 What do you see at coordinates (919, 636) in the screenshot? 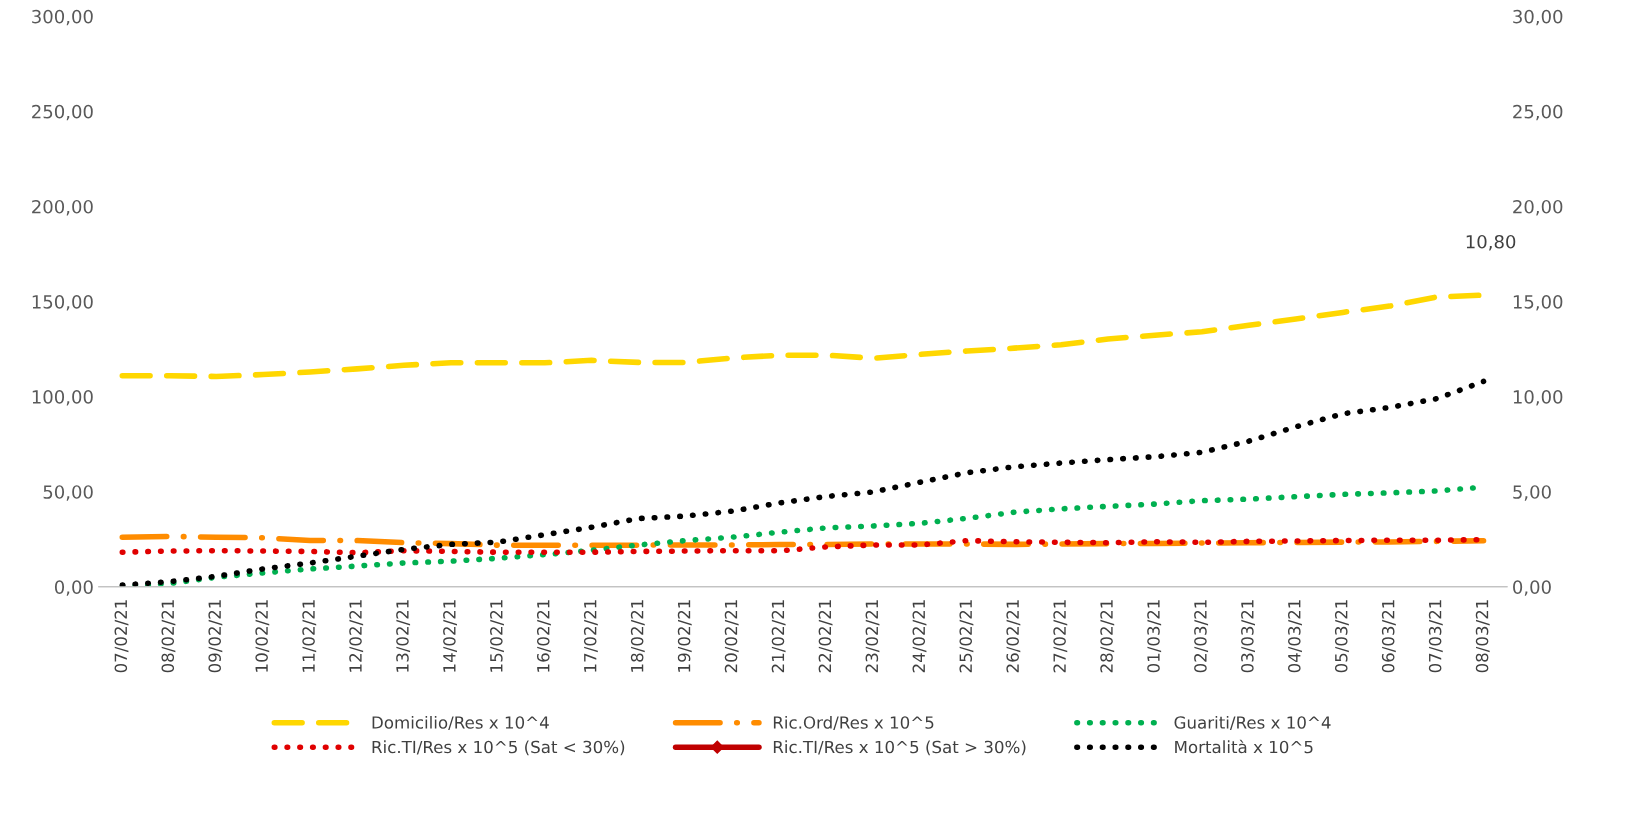
I see `x-tick-label: 24/02/21` at bounding box center [919, 636].